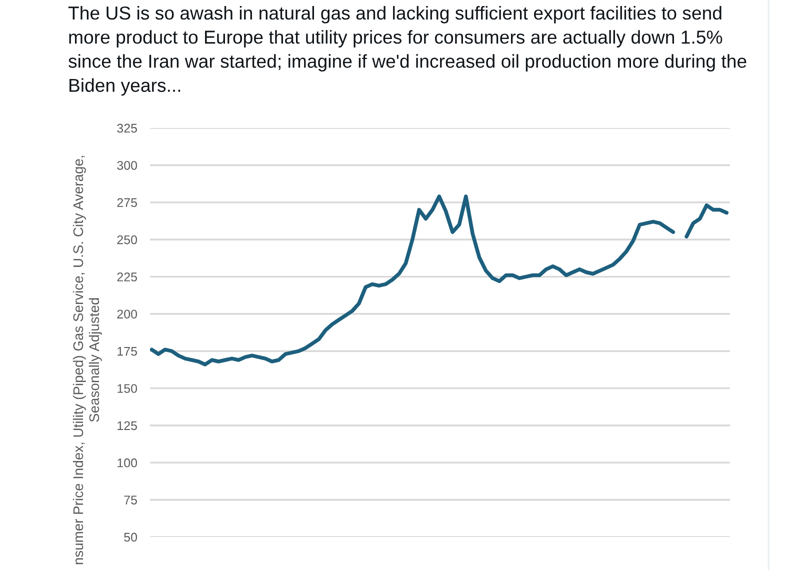 The width and height of the screenshot is (799, 570). I want to click on y-tick-label: 100, so click(128, 463).